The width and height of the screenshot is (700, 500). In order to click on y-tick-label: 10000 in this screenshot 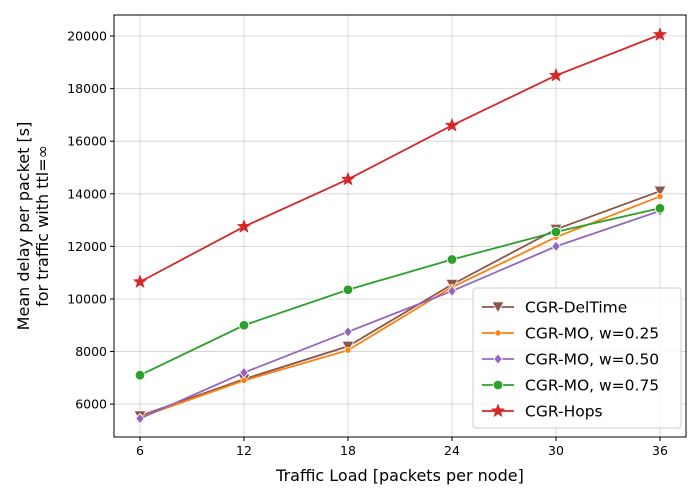, I will do `click(87, 298)`.